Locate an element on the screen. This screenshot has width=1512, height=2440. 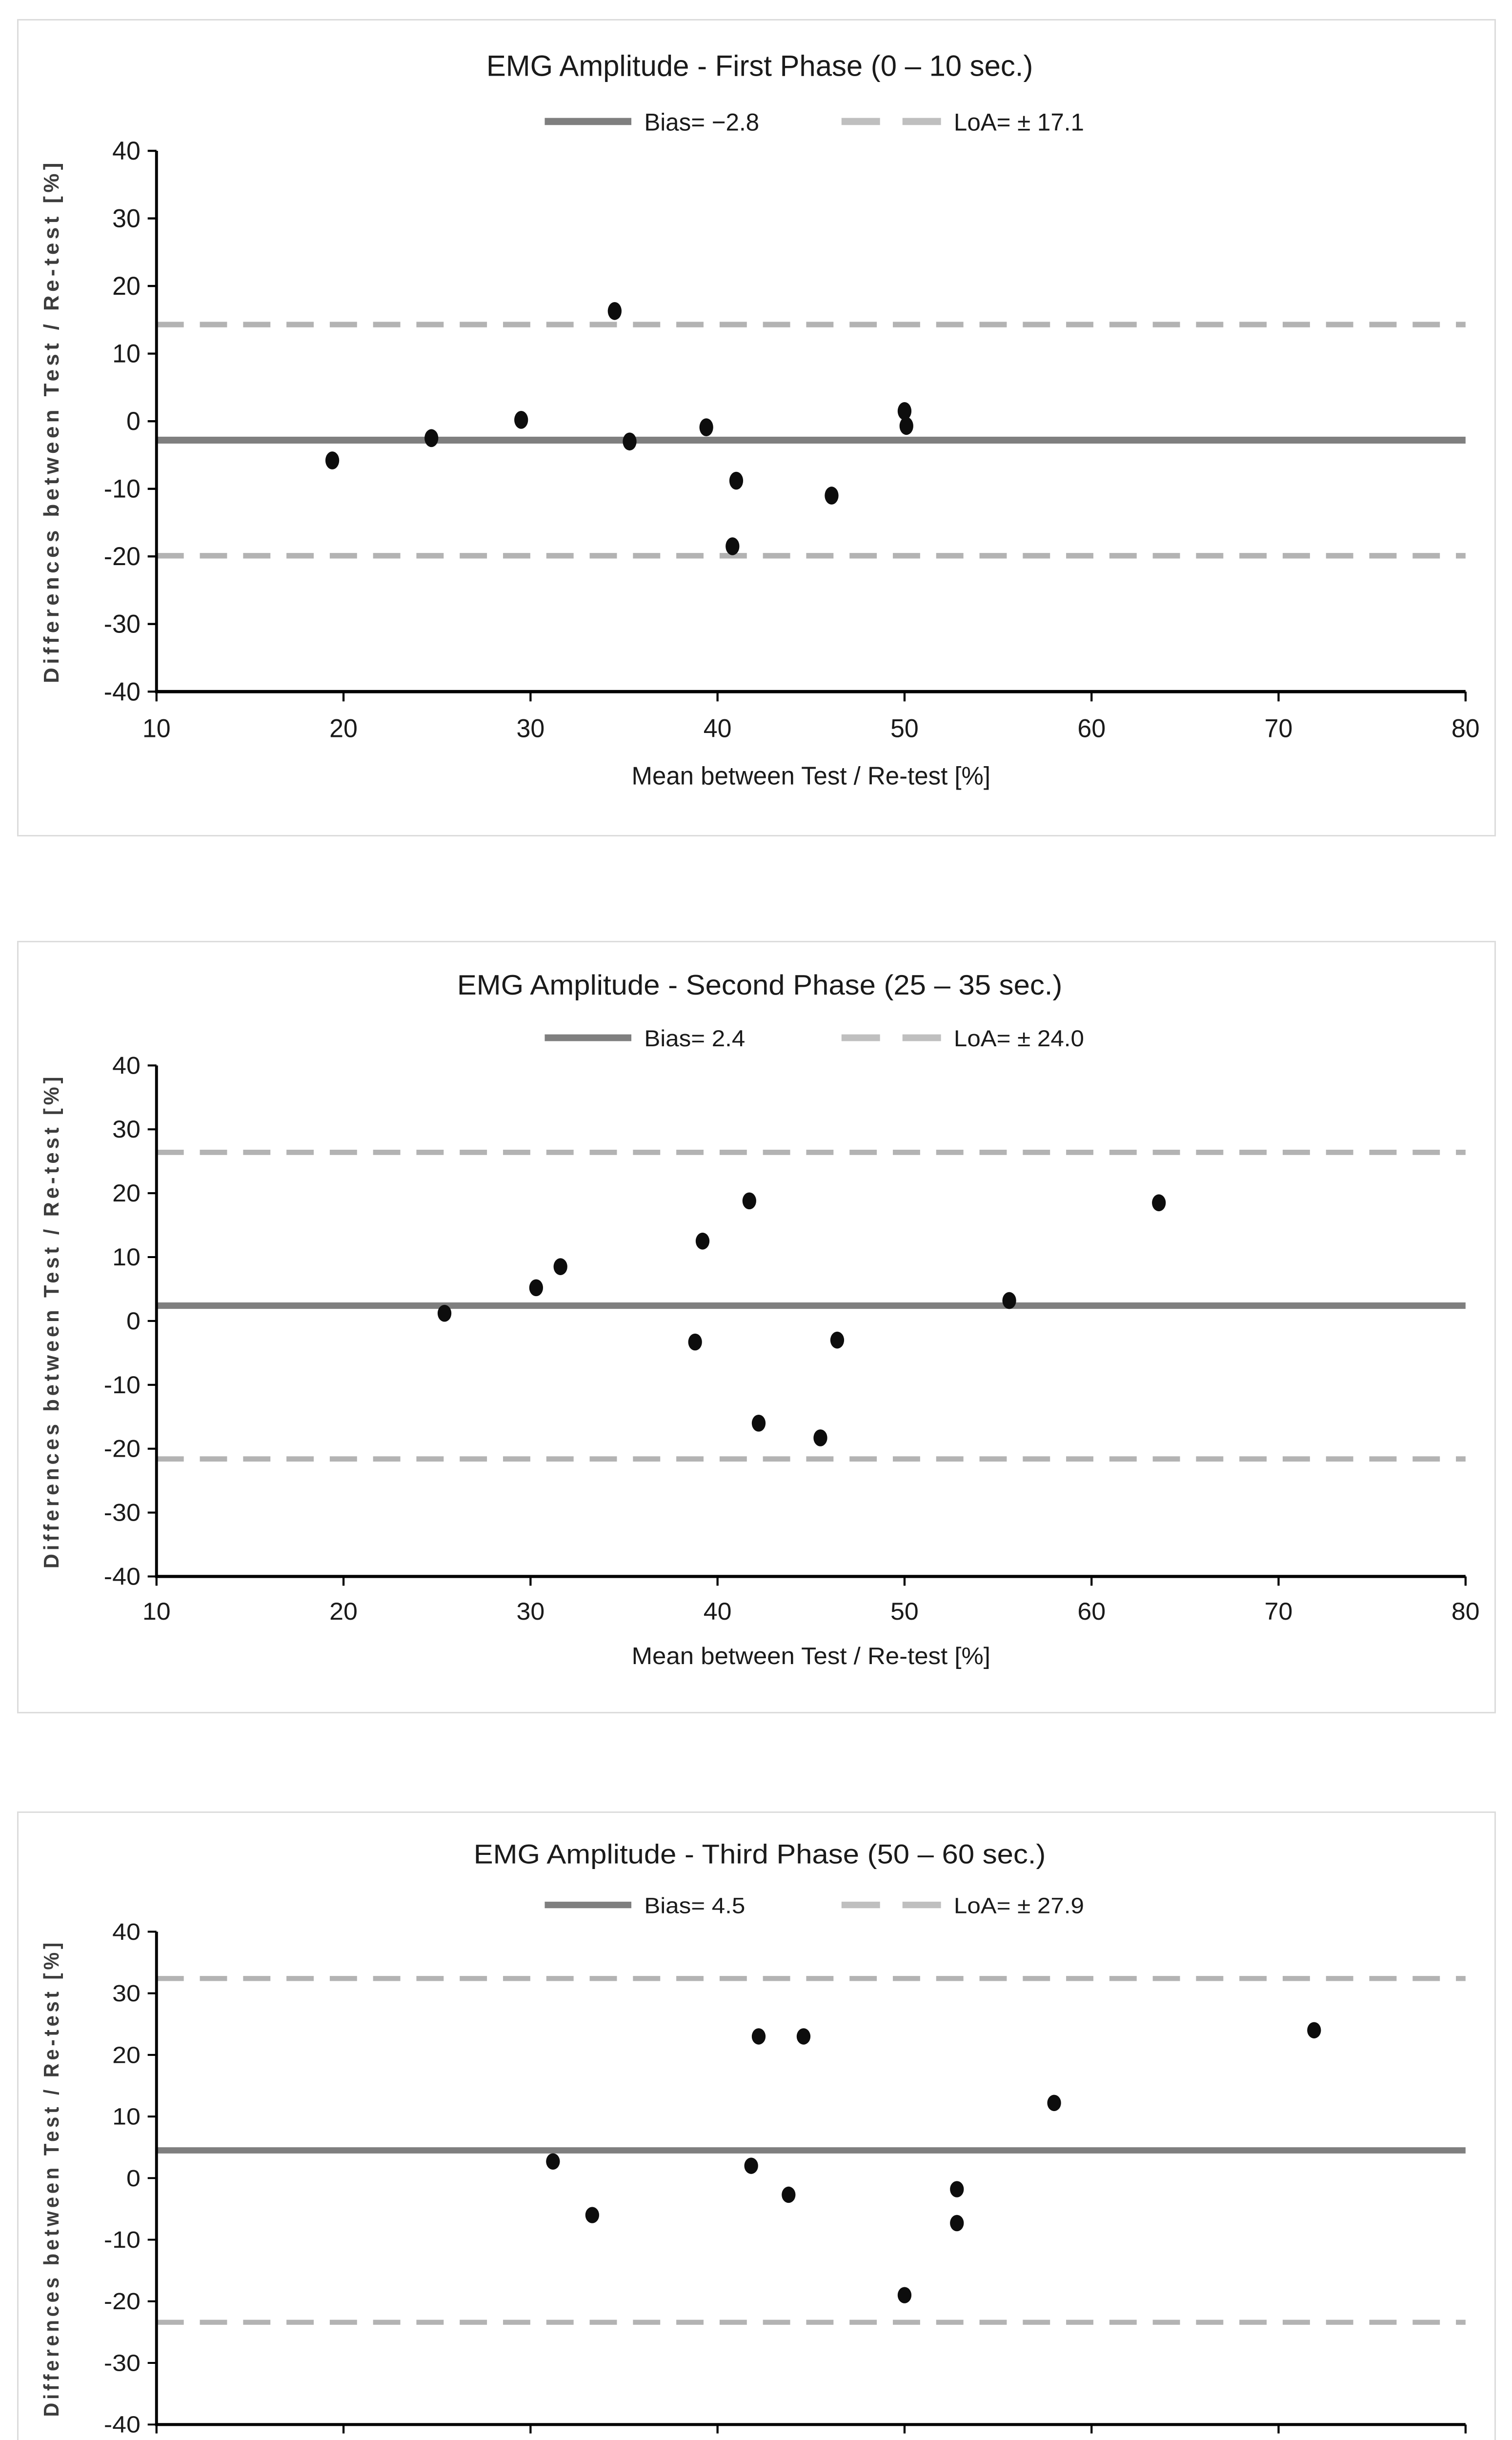
legend-loa-label: LoA= ± 17.1 is located at coordinates (1019, 122).